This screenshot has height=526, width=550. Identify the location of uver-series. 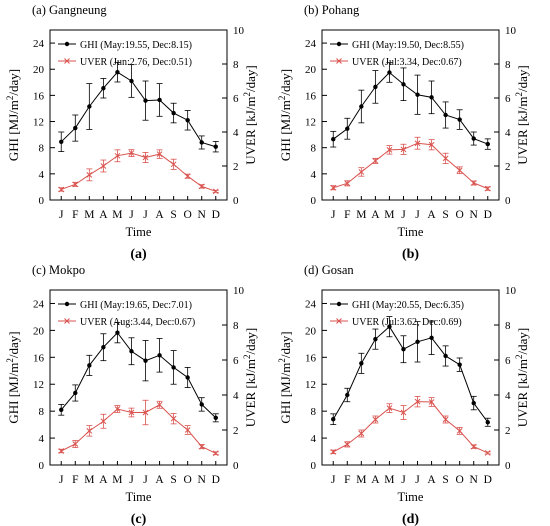
(138, 428).